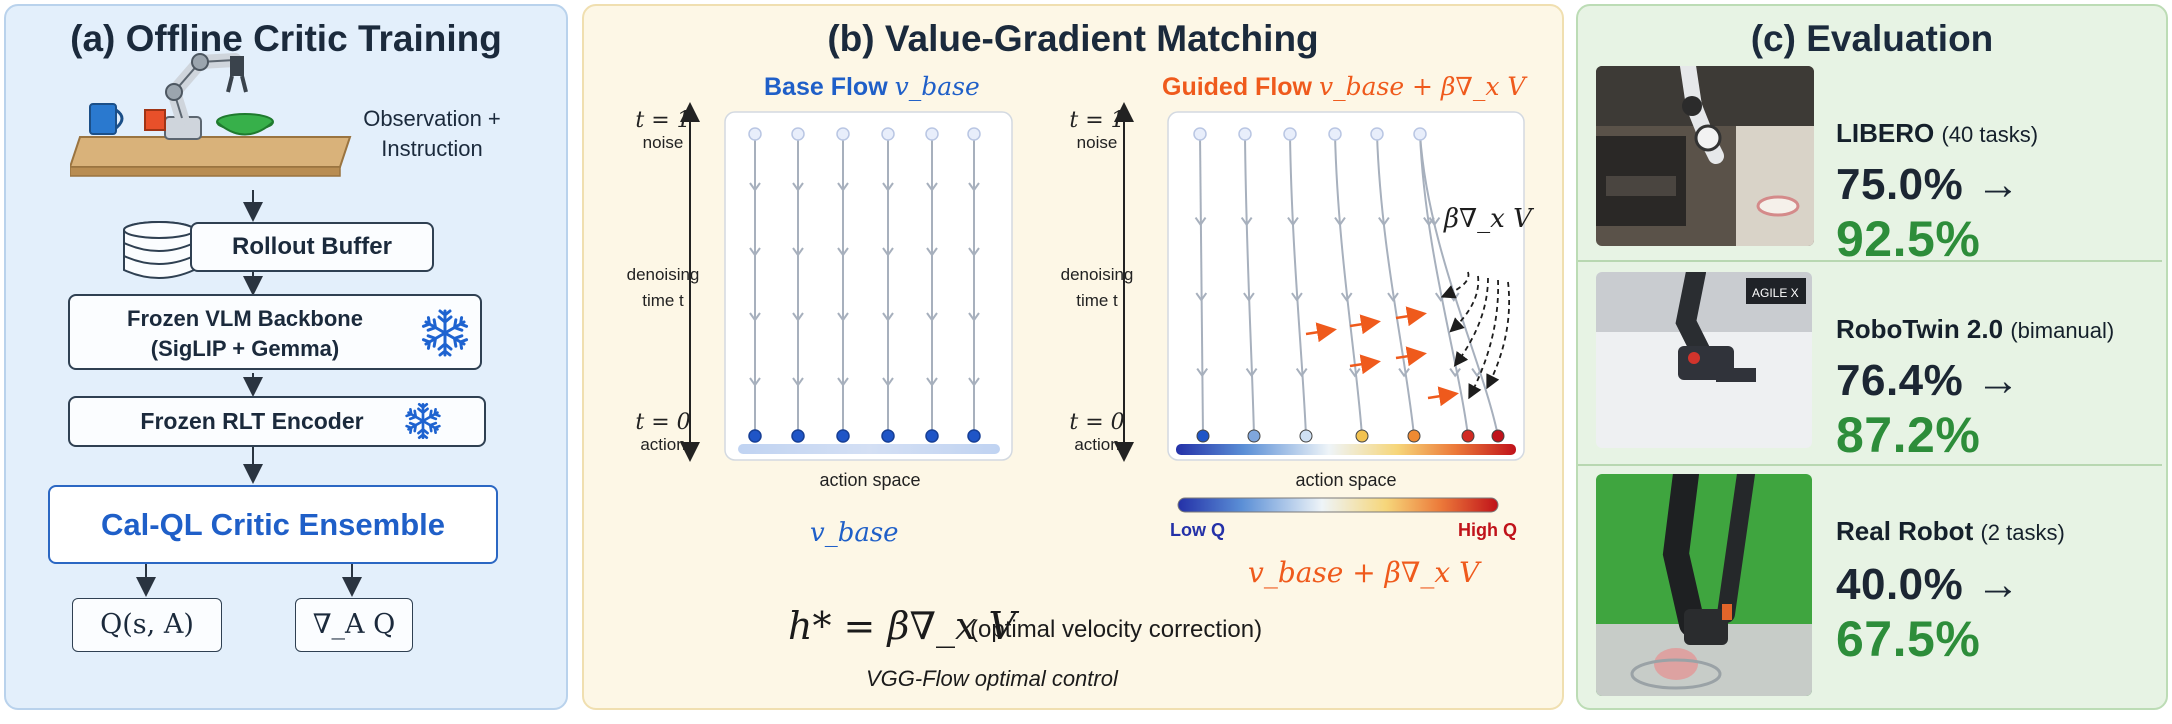 The width and height of the screenshot is (2172, 724). I want to click on rollout-buffer-box: Rollout Buffer, so click(312, 247).